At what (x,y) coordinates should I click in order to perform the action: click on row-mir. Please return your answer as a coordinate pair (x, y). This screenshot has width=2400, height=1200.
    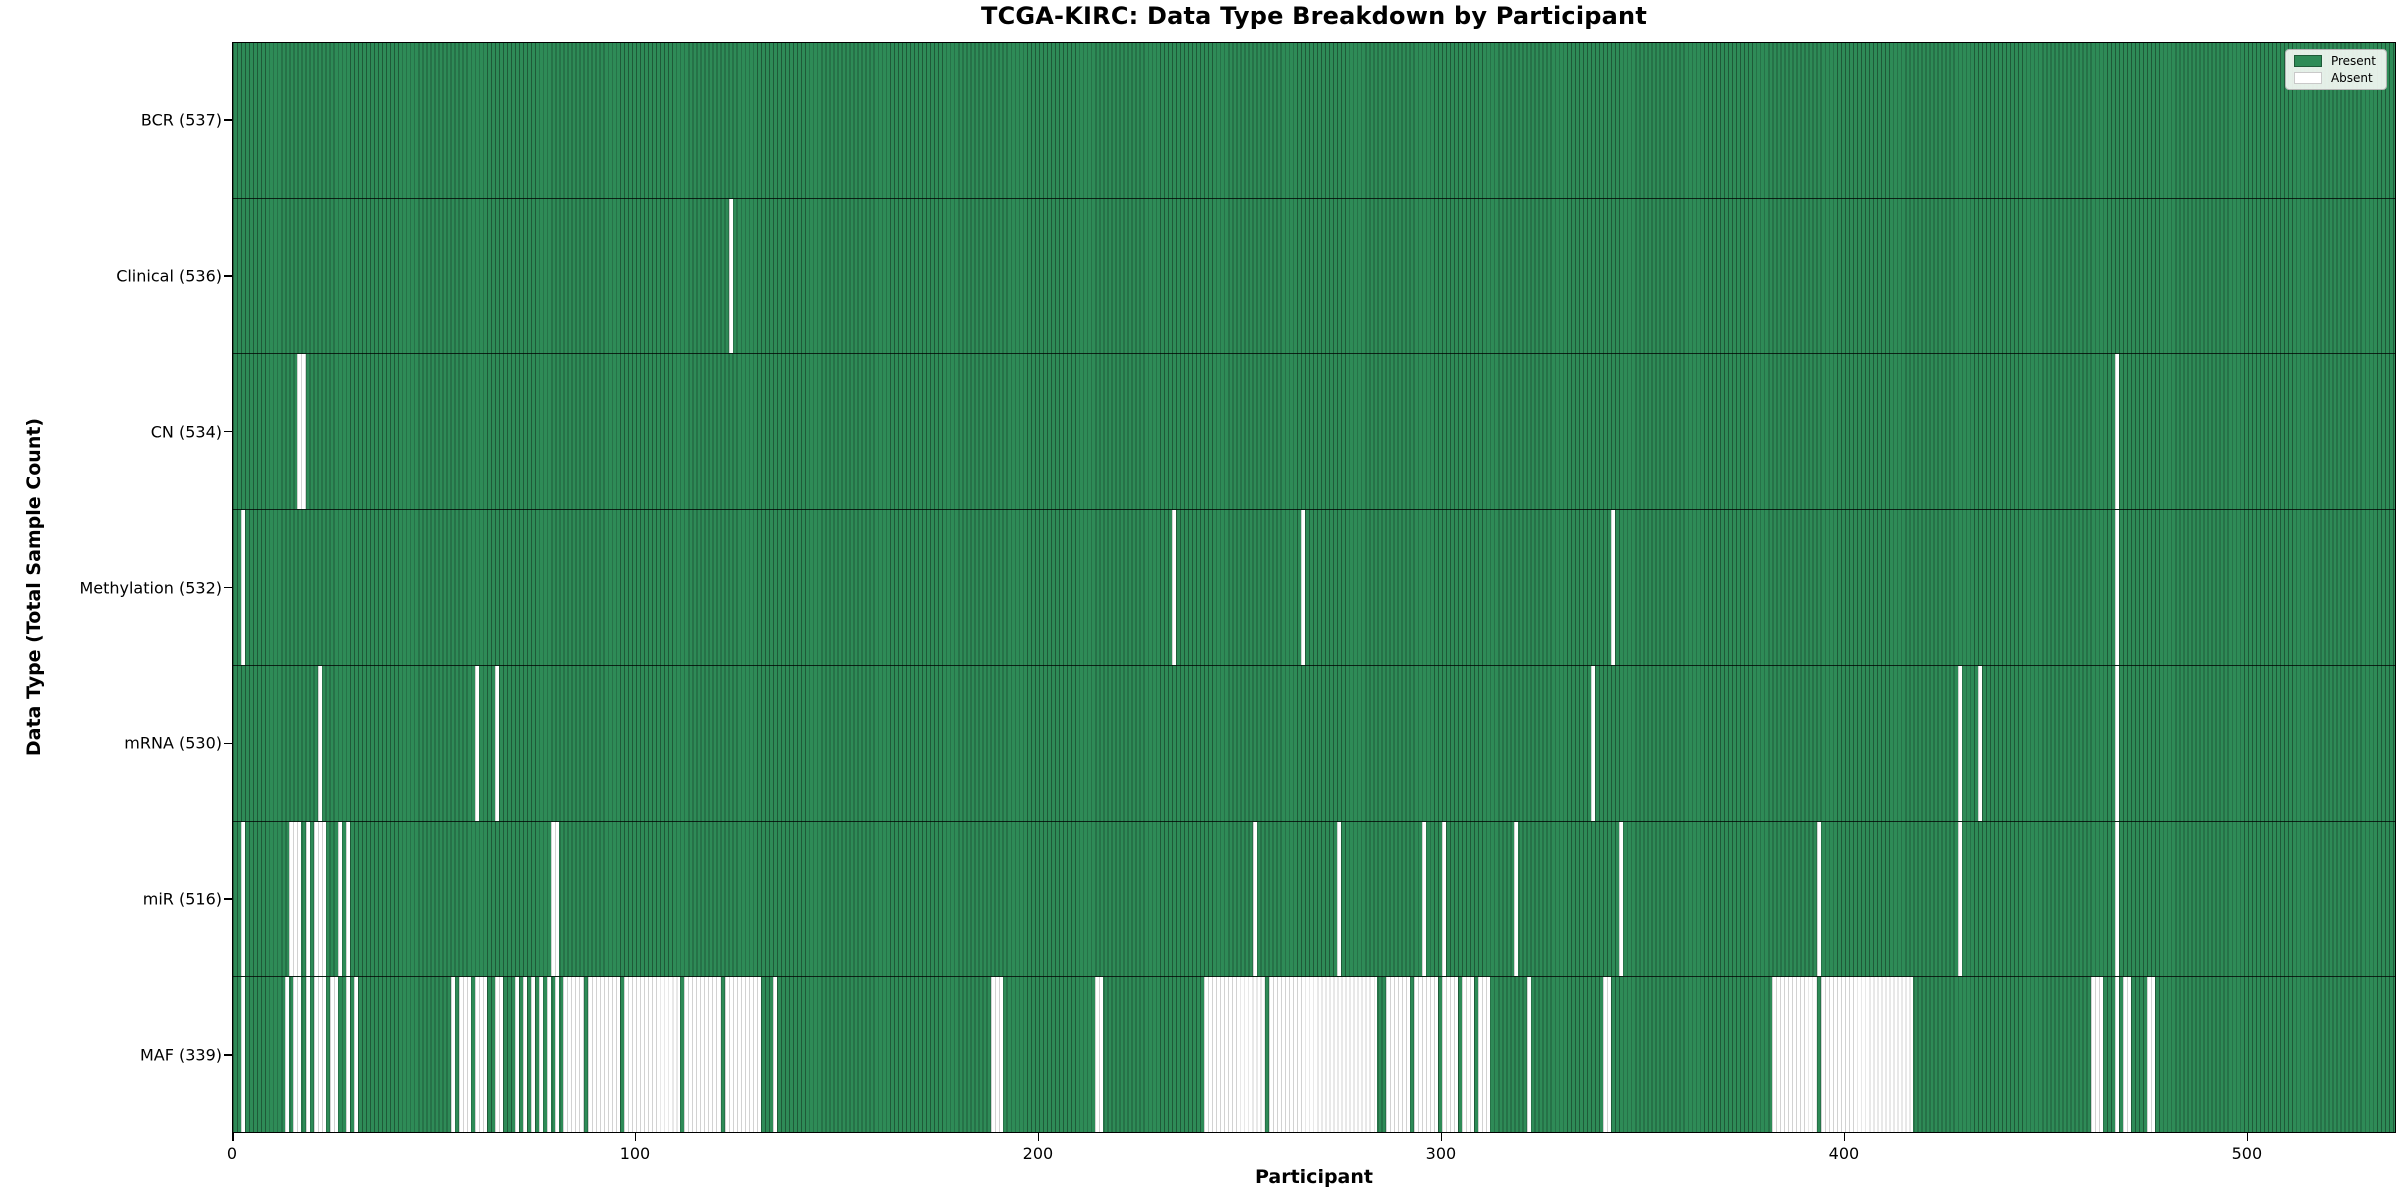
    Looking at the image, I should click on (1314, 899).